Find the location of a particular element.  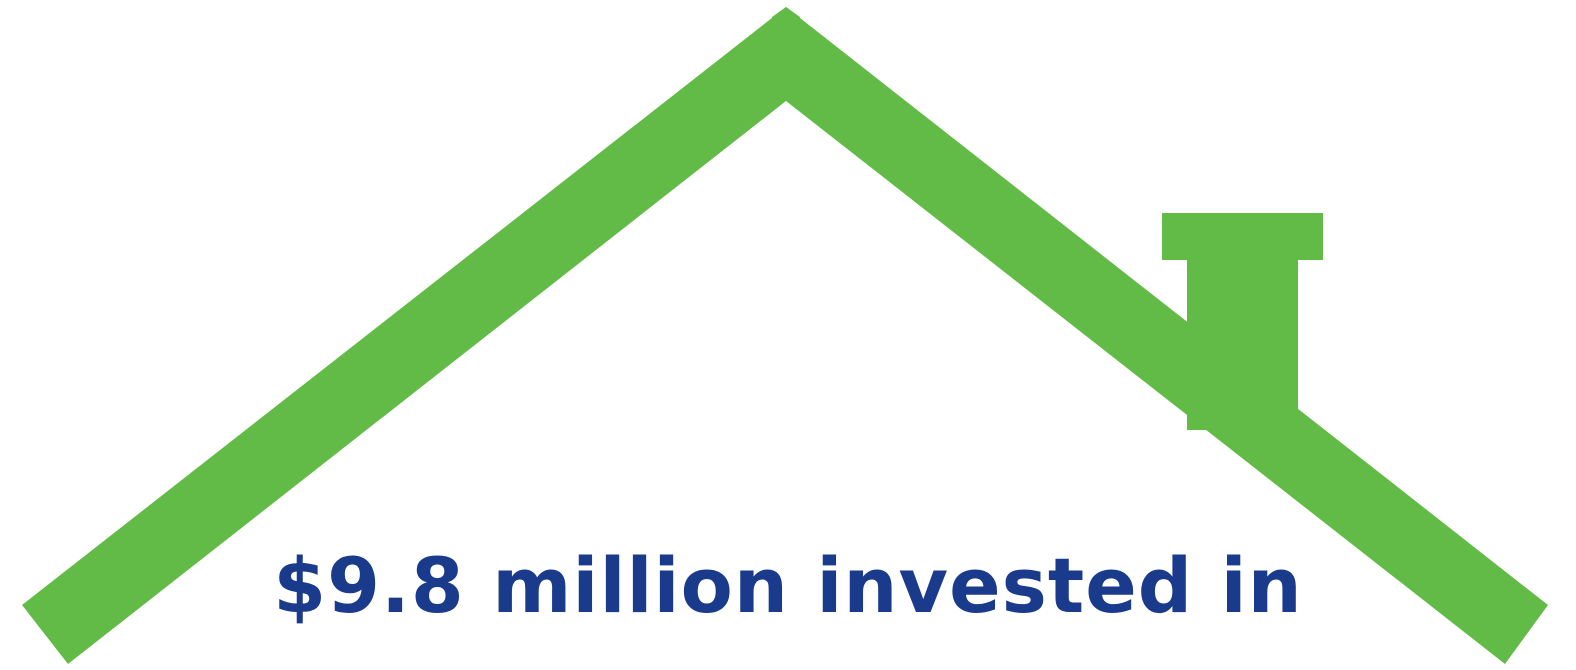

chimney-icon is located at coordinates (1242, 321).